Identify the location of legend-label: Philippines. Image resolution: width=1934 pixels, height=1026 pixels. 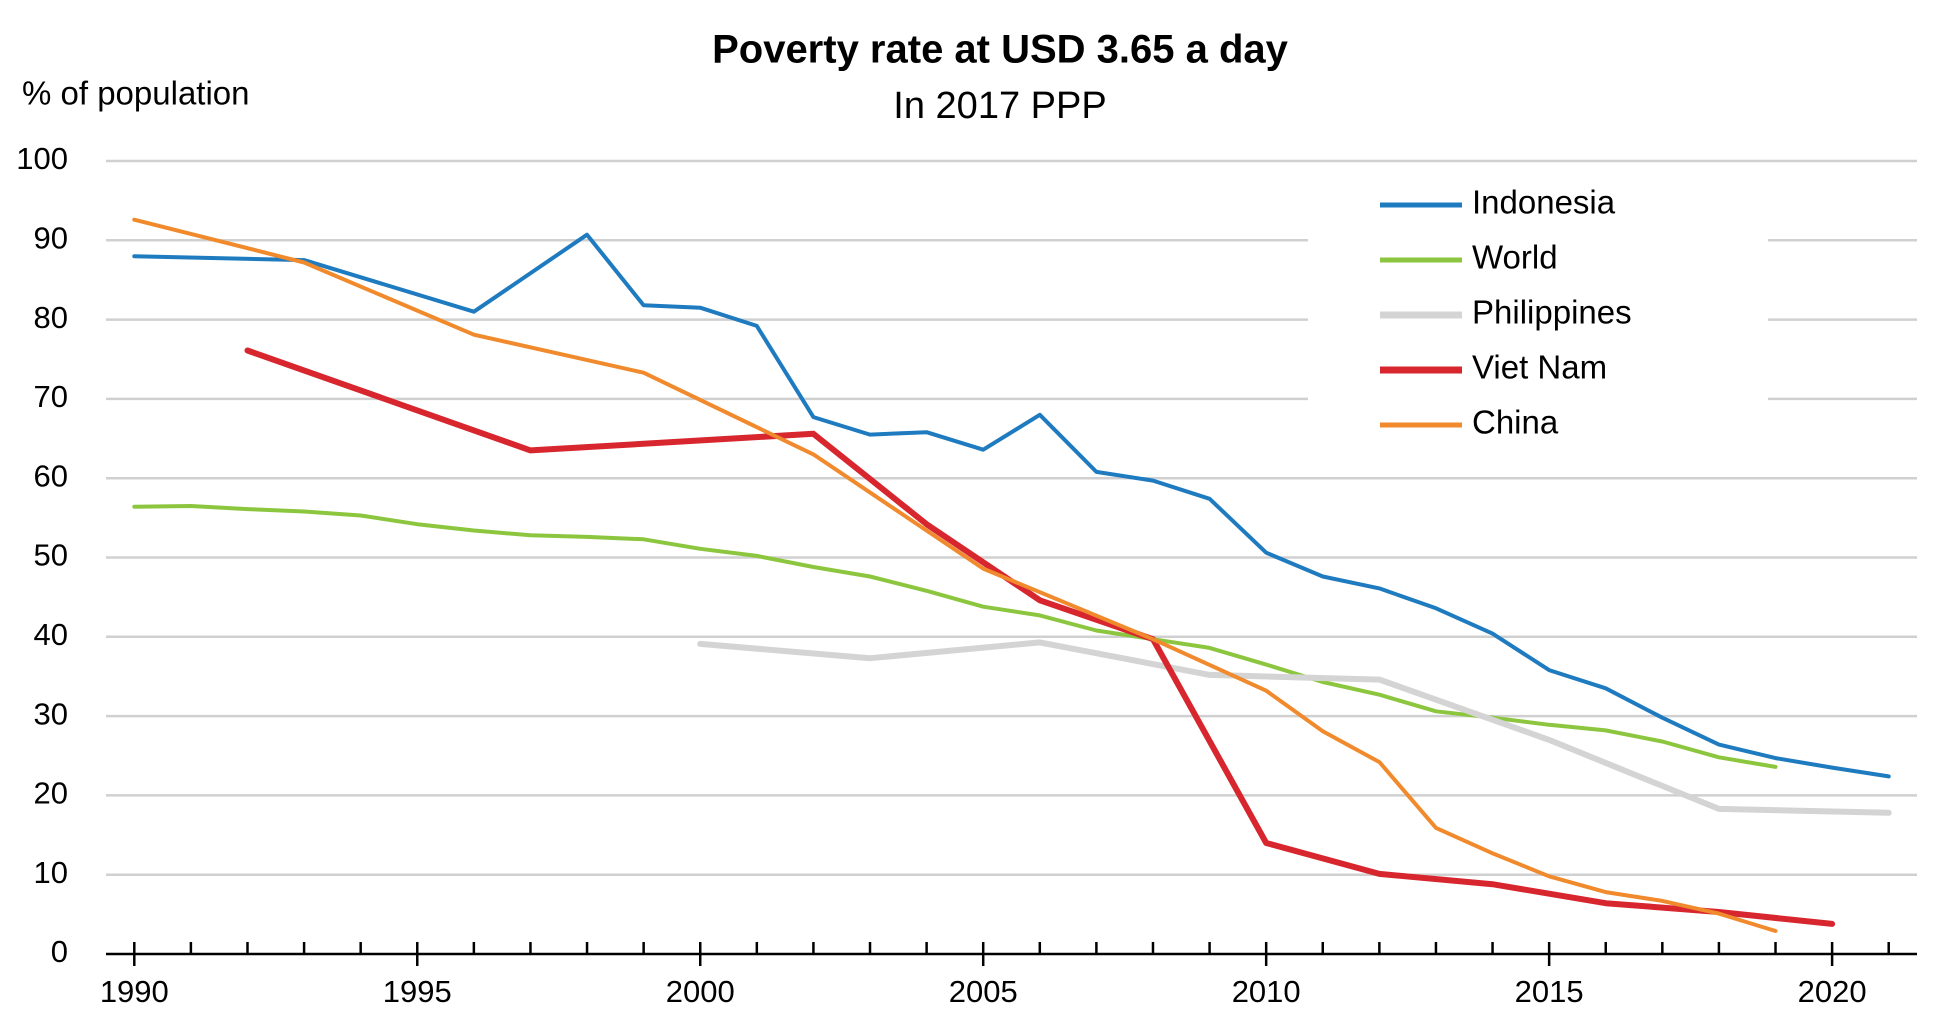
(1552, 312).